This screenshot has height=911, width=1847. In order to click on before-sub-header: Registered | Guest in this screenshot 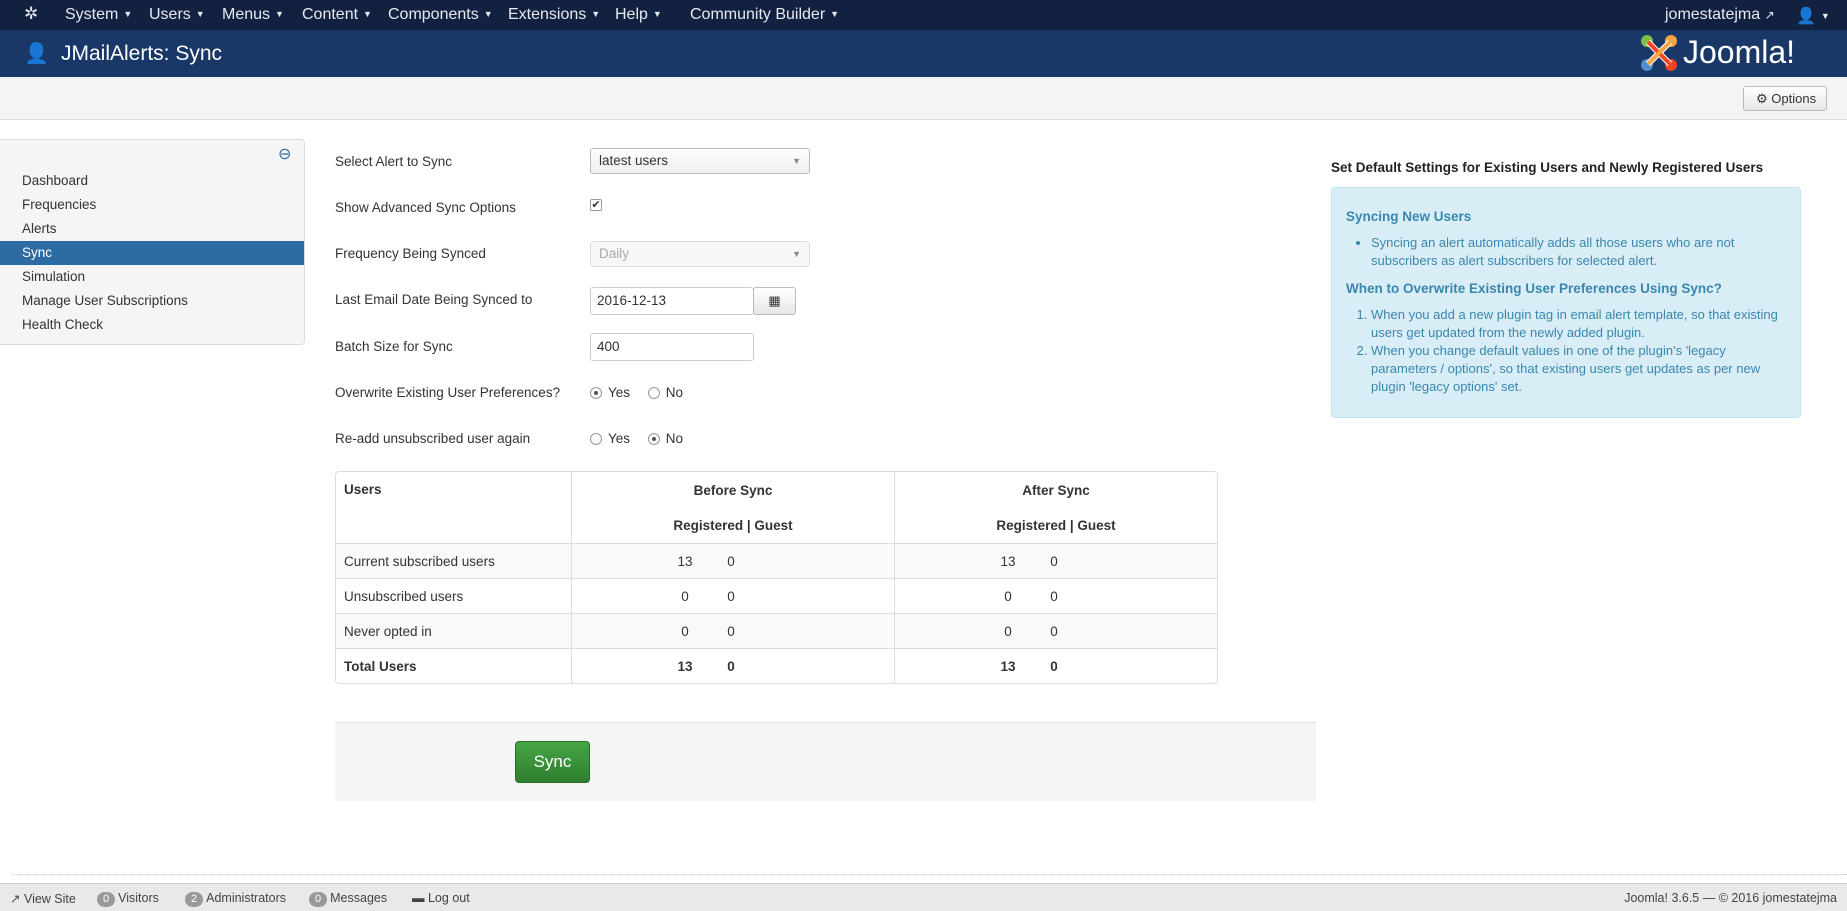, I will do `click(732, 525)`.